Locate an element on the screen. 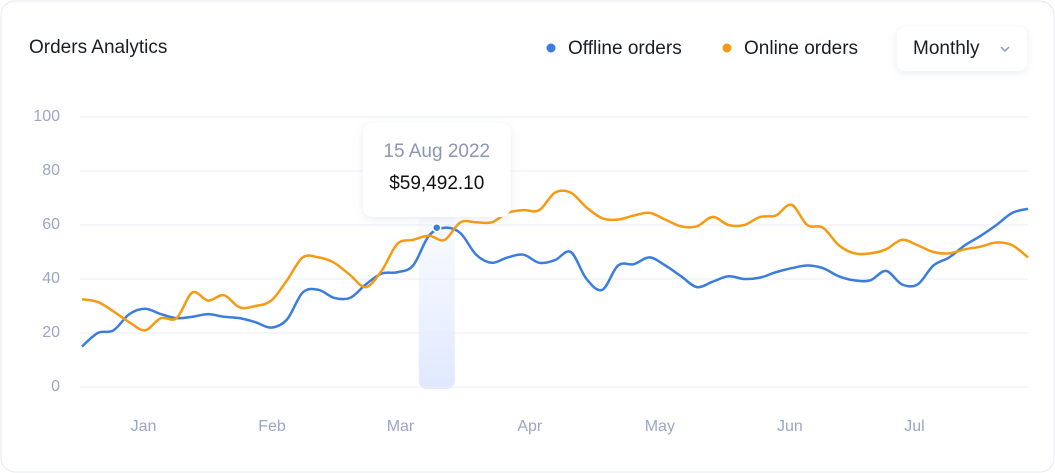 This screenshot has height=473, width=1055. dropdown-box is located at coordinates (962, 49).